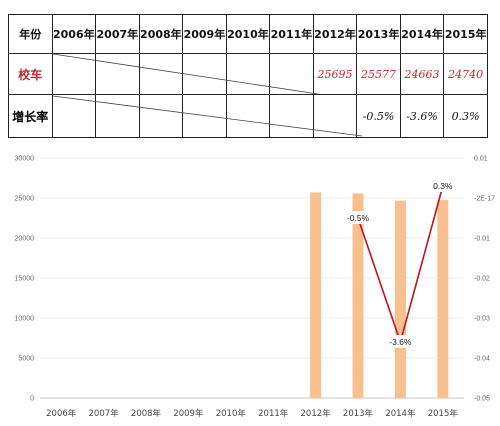  I want to click on year-header: 2013年, so click(378, 34).